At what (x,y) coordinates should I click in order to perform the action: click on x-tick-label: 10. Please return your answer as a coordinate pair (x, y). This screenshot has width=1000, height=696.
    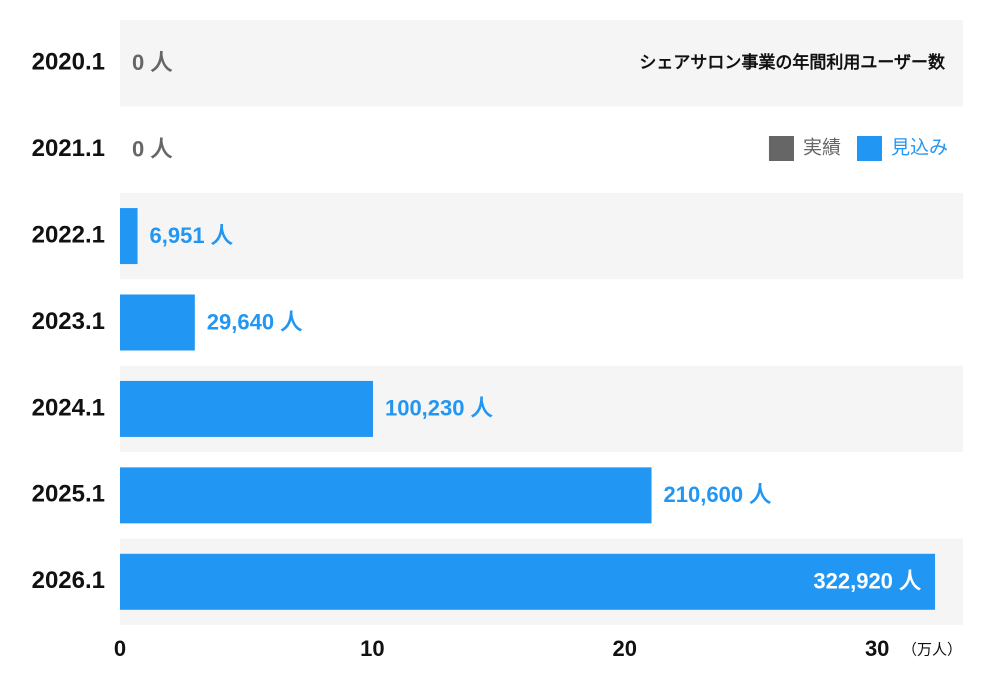
    Looking at the image, I should click on (372, 648).